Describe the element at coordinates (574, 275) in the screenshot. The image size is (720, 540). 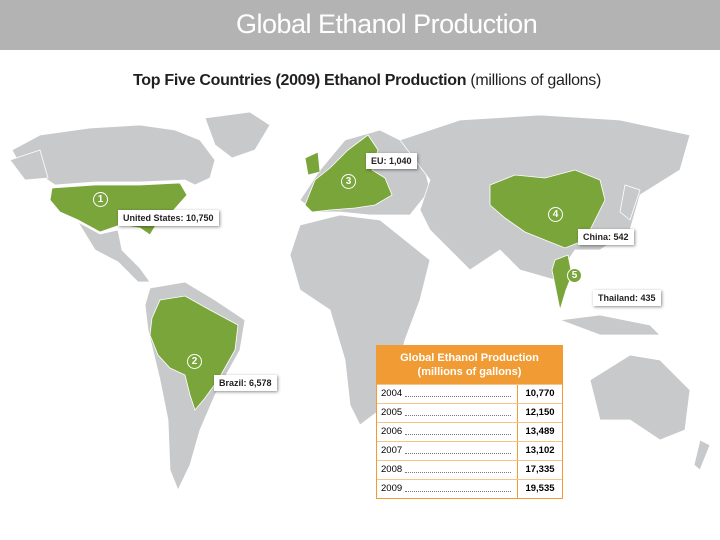
I see `rank-badge: 5` at that location.